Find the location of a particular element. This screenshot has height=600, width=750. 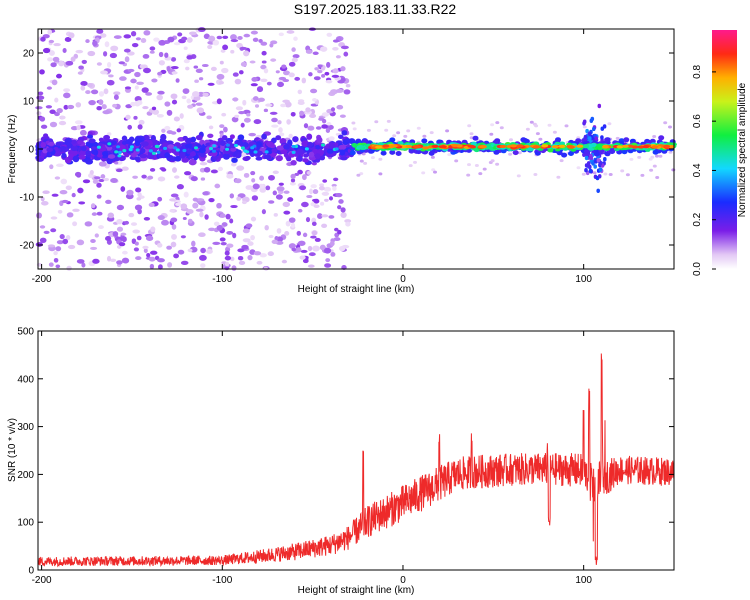

y-tick-label: 0 is located at coordinates (31, 150).